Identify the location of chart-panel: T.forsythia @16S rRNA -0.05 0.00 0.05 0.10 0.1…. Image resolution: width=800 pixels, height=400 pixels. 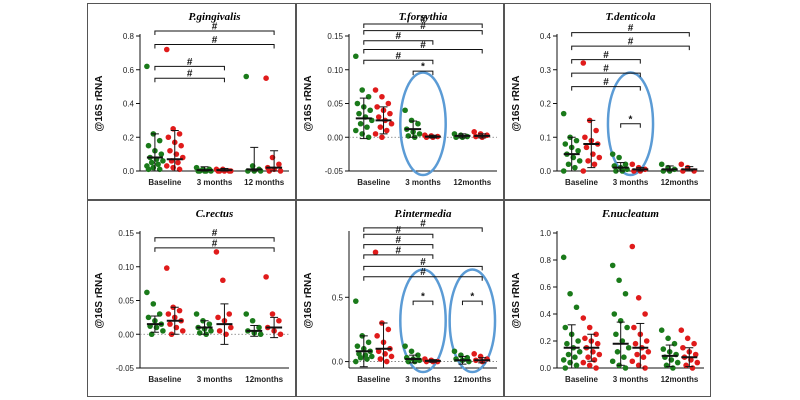
(400, 101).